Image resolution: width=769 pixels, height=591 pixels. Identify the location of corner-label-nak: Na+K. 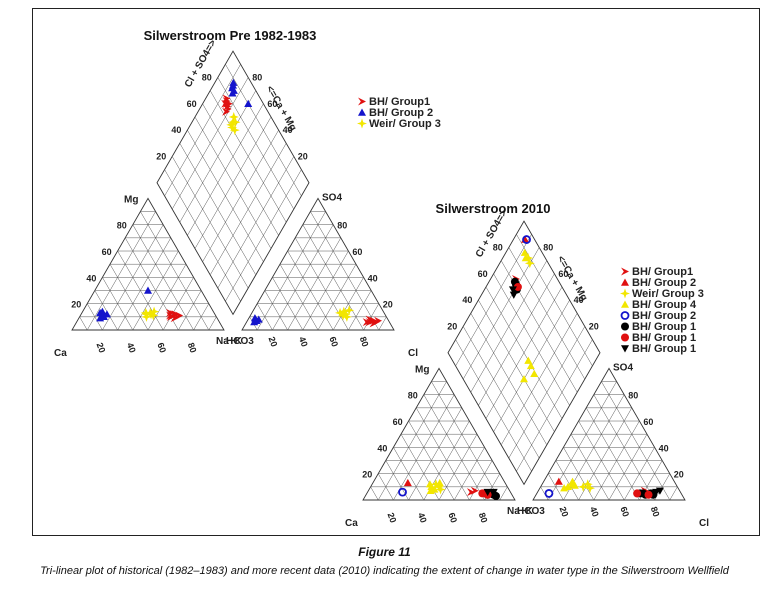
(520, 511).